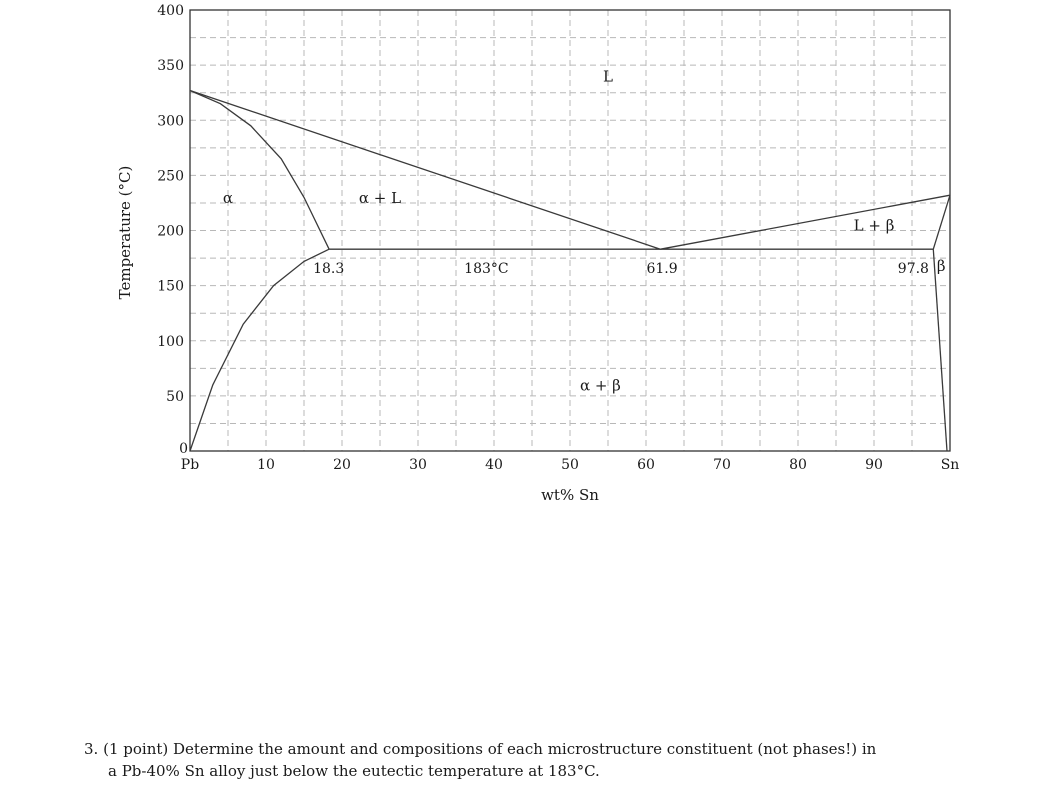 The width and height of the screenshot is (1057, 807). What do you see at coordinates (722, 465) in the screenshot?
I see `x-tick-label: 70` at bounding box center [722, 465].